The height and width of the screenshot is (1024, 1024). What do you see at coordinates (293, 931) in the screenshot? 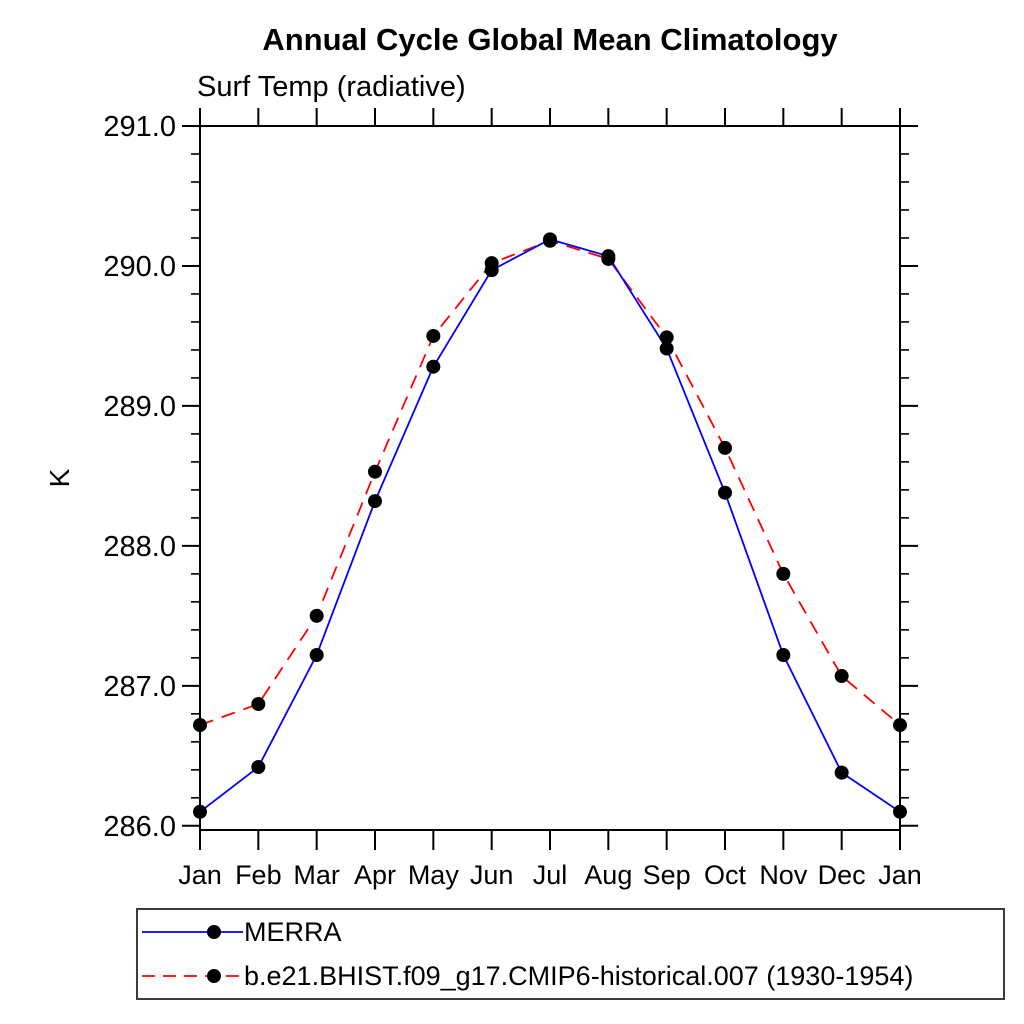
I see `legend-label-merra: MERRA` at bounding box center [293, 931].